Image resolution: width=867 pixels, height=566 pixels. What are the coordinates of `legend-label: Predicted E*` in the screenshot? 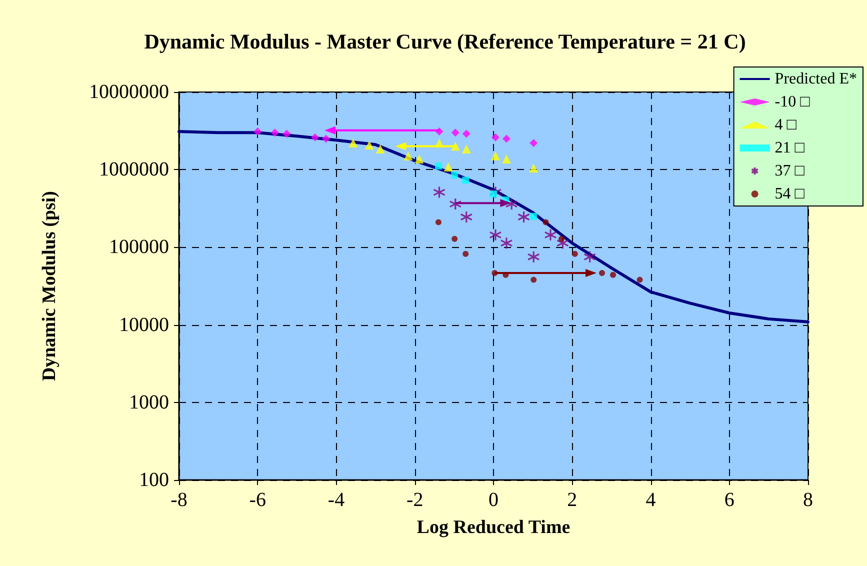 It's located at (816, 79).